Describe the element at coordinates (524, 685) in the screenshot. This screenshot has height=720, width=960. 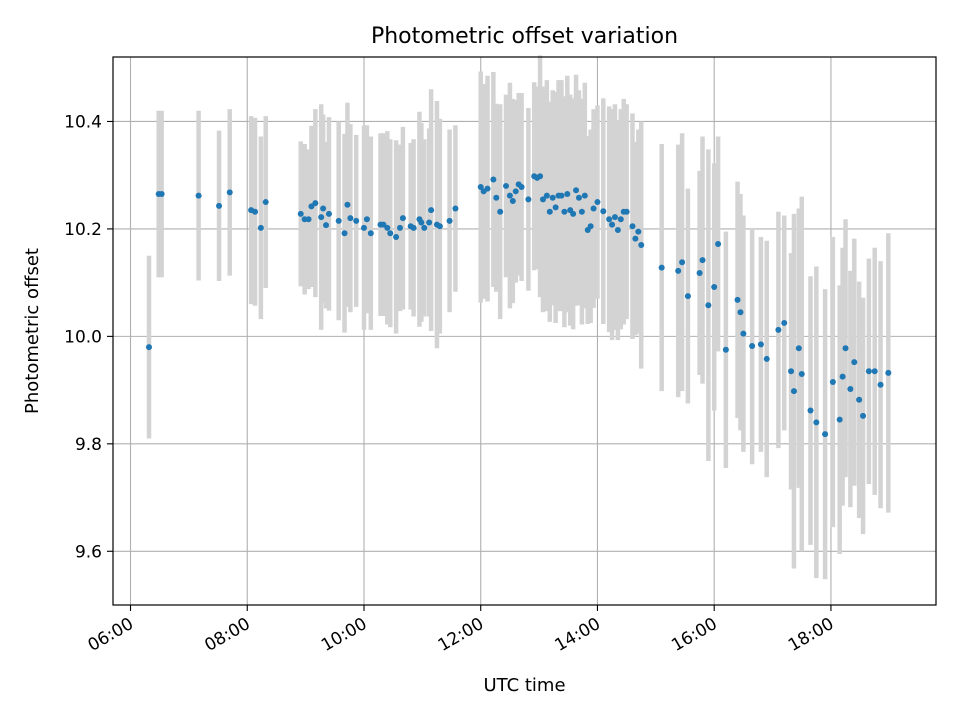
I see `x-axis-label: UTC time` at that location.